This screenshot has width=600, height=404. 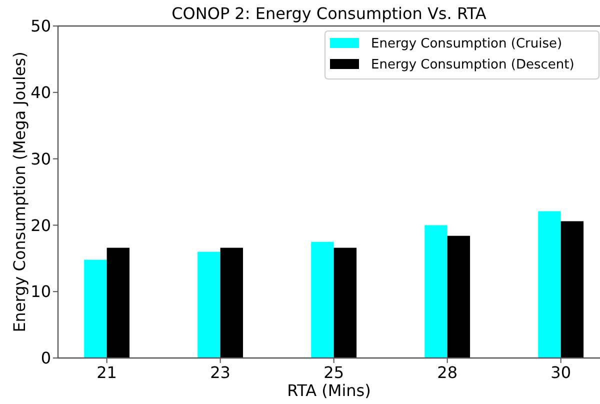 What do you see at coordinates (40, 292) in the screenshot?
I see `y-tick-label: 10` at bounding box center [40, 292].